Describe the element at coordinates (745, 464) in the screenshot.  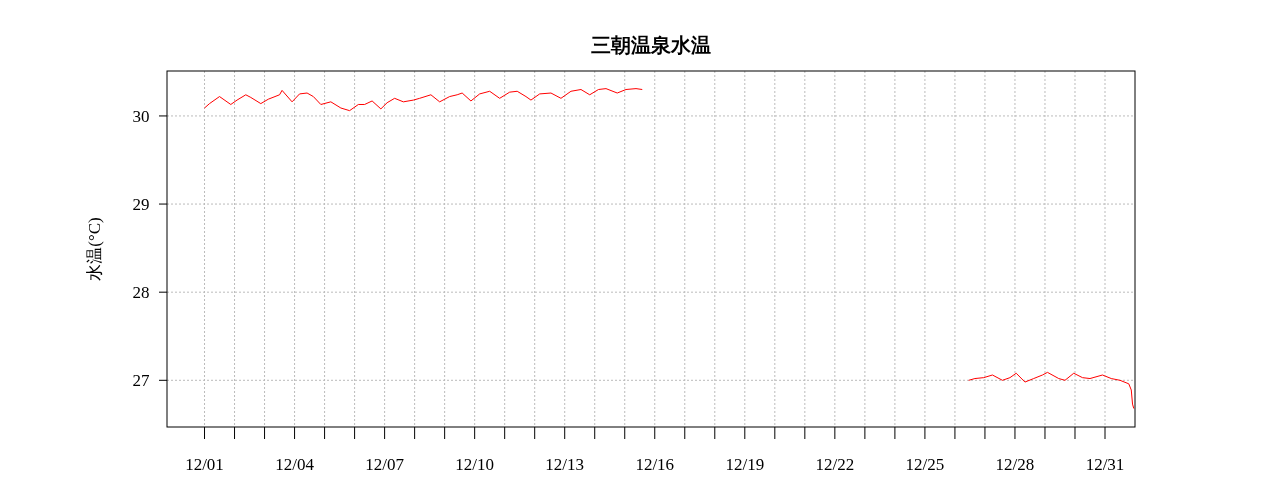
I see `x-tick-label: 12/19` at that location.